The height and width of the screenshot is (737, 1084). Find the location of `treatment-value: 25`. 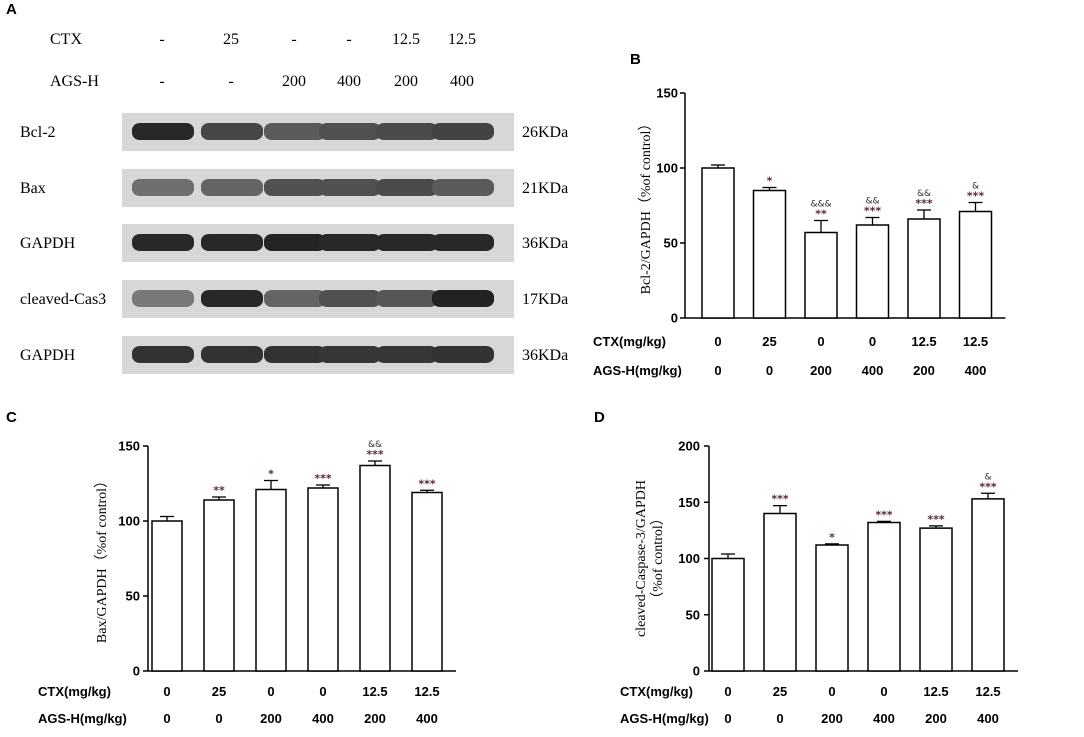

treatment-value: 25 is located at coordinates (231, 39).